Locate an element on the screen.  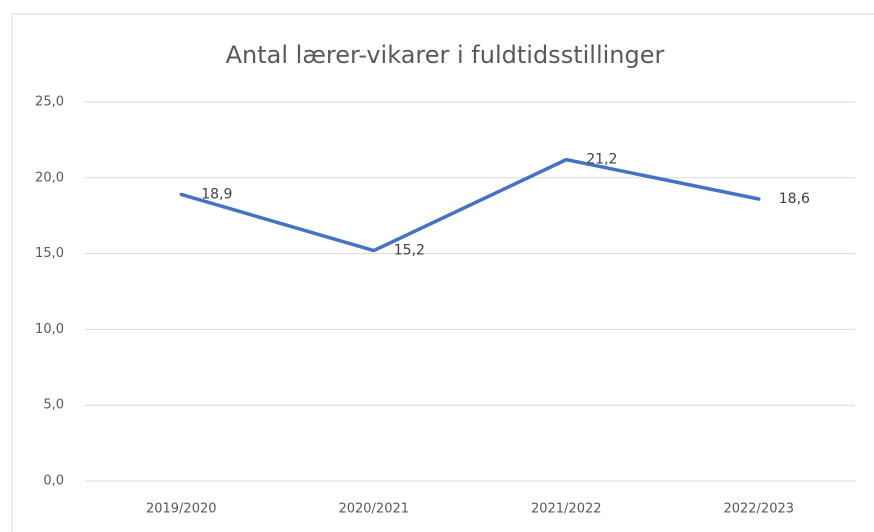
x-tick-label: 2021/2022 is located at coordinates (566, 509).